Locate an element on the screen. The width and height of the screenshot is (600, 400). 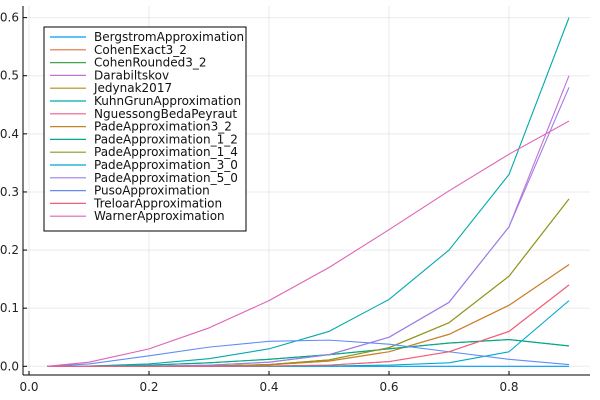
x-tick-label: 0.8 is located at coordinates (508, 387).